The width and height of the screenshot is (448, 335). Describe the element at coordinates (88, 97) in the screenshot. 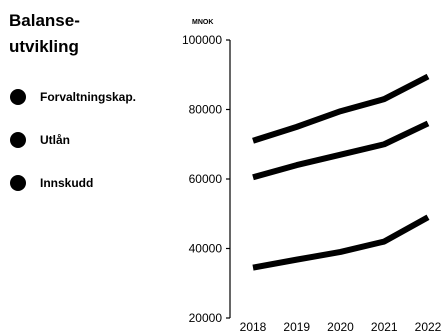

I see `legend-label: Forvaltningskap.` at that location.